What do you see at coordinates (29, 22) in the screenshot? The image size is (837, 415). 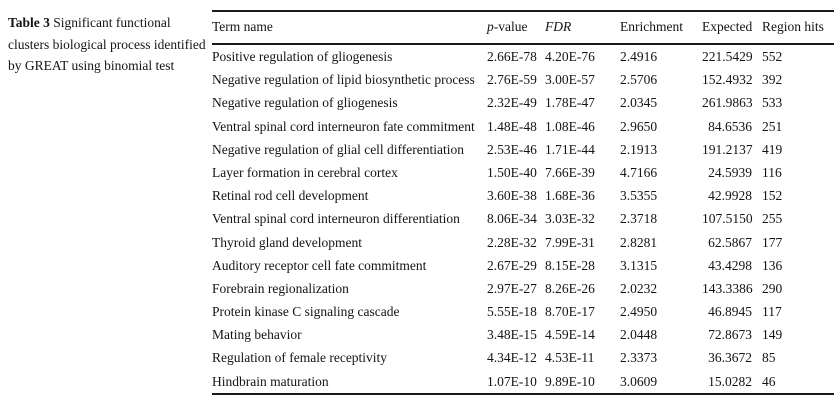 I see `table-caption-label: Table 3` at bounding box center [29, 22].